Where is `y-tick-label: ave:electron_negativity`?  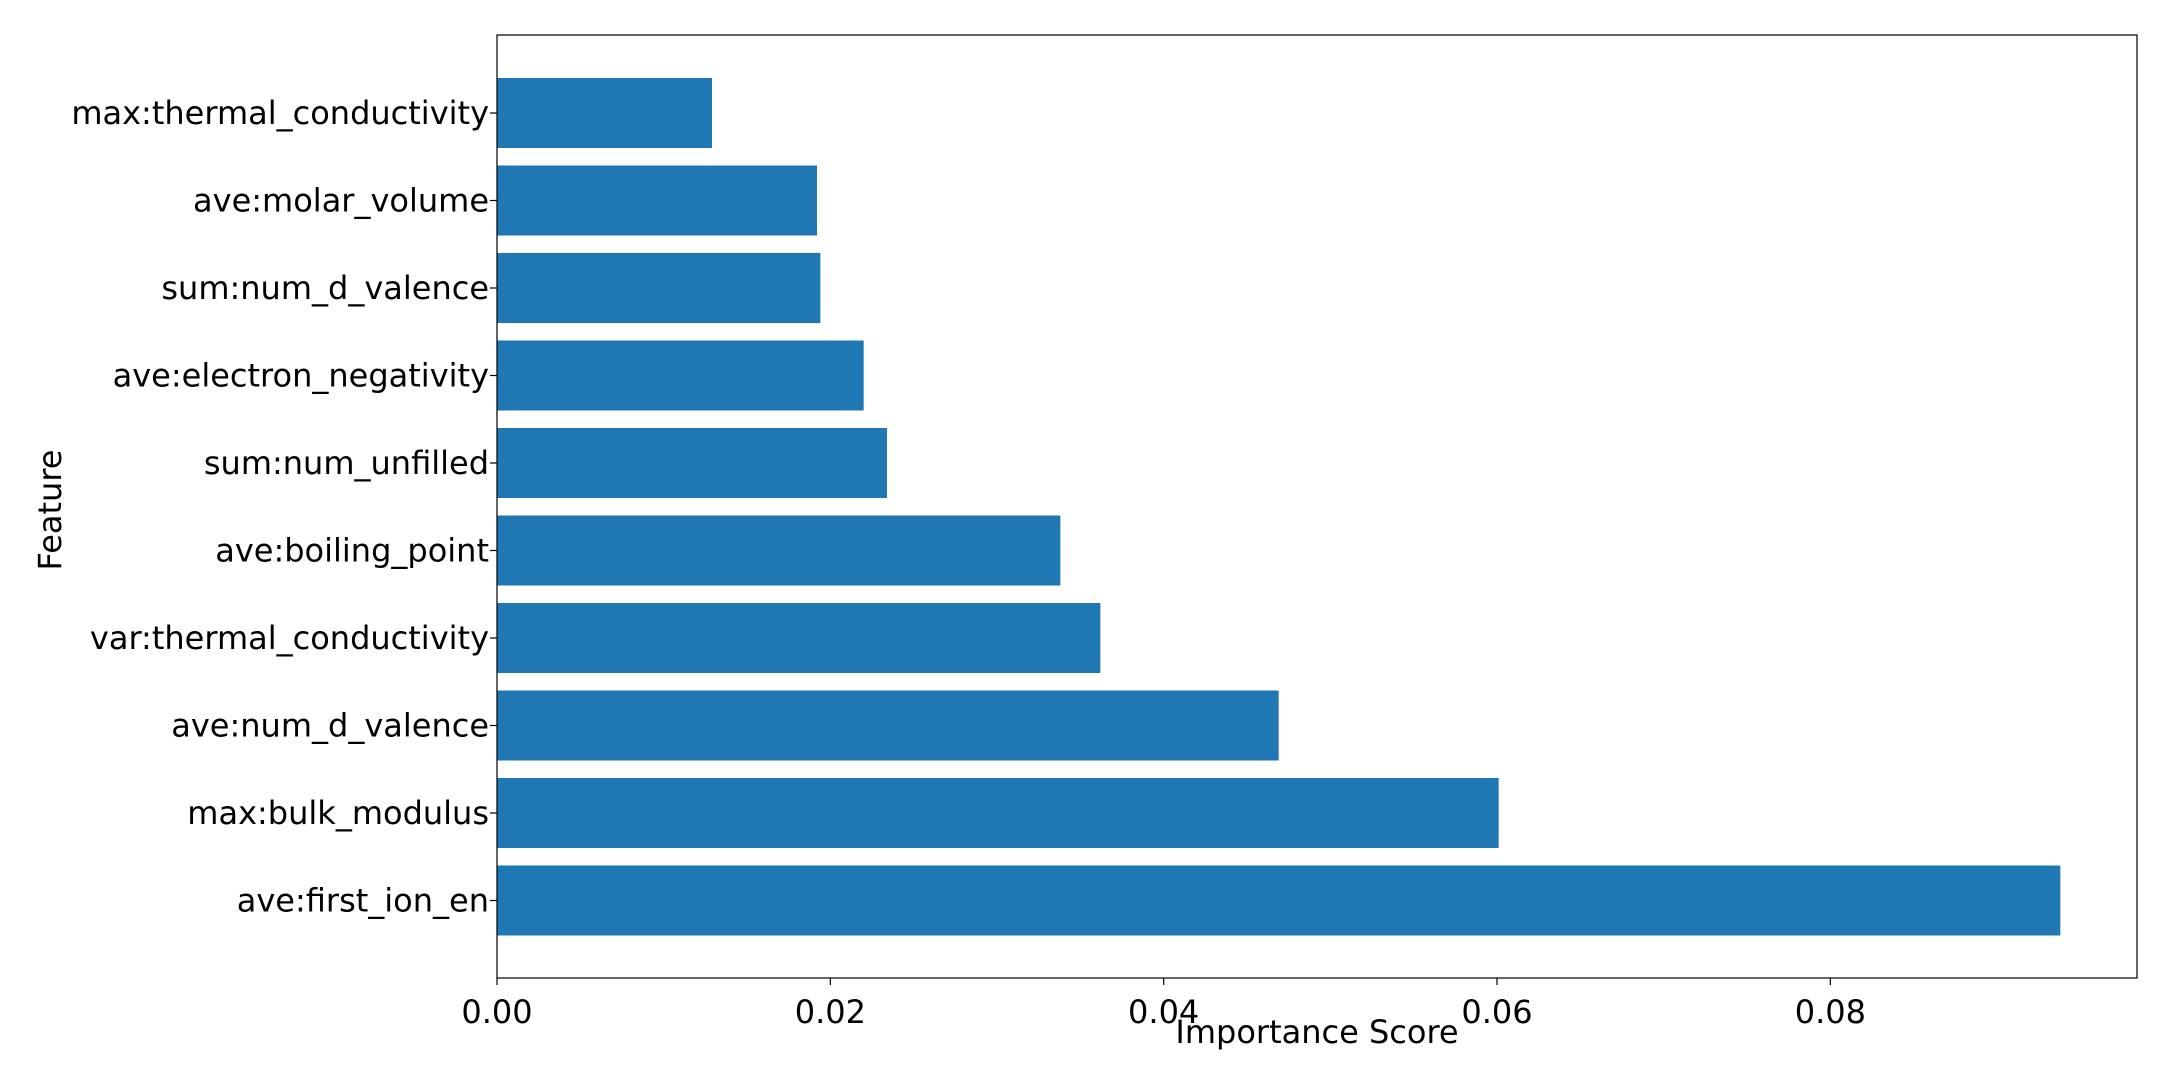
y-tick-label: ave:electron_negativity is located at coordinates (301, 376).